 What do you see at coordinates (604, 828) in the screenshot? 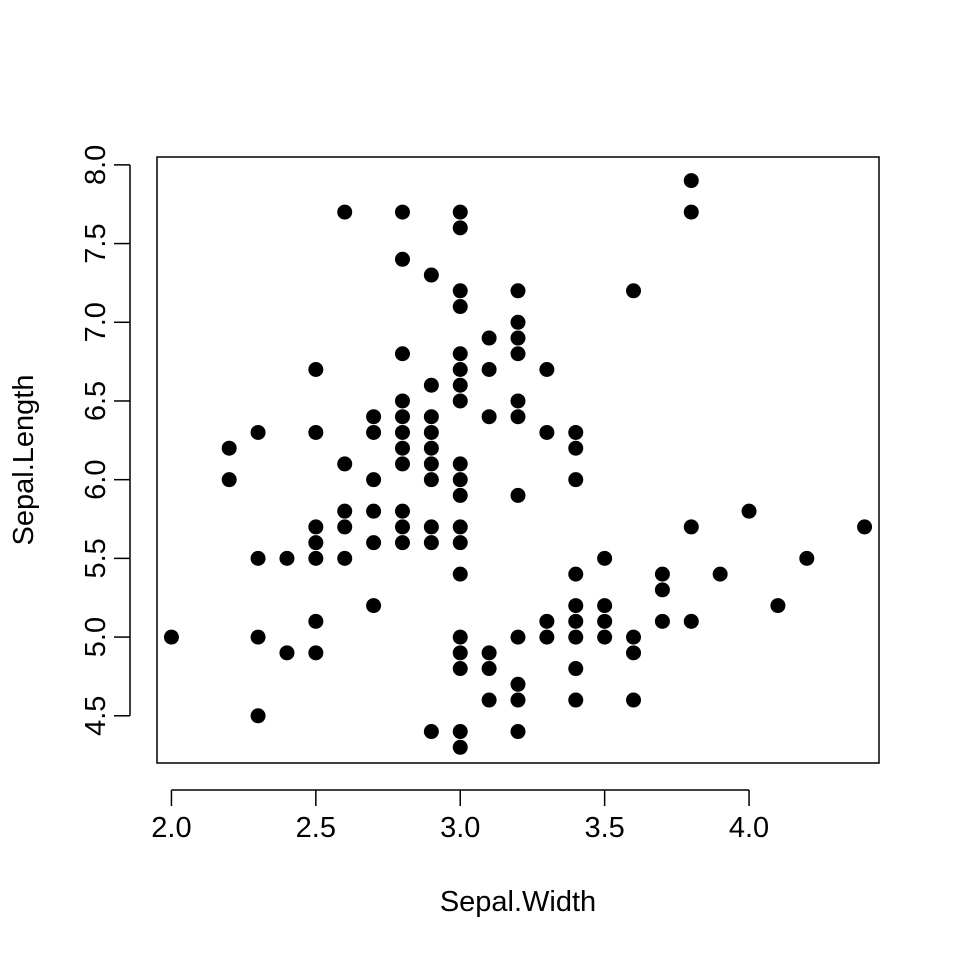
I see `x-tick-label: 3.5` at bounding box center [604, 828].